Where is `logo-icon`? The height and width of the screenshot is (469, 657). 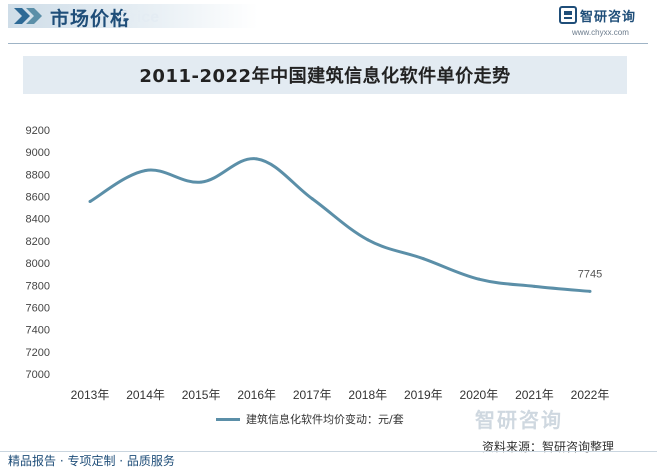
logo-icon is located at coordinates (568, 15).